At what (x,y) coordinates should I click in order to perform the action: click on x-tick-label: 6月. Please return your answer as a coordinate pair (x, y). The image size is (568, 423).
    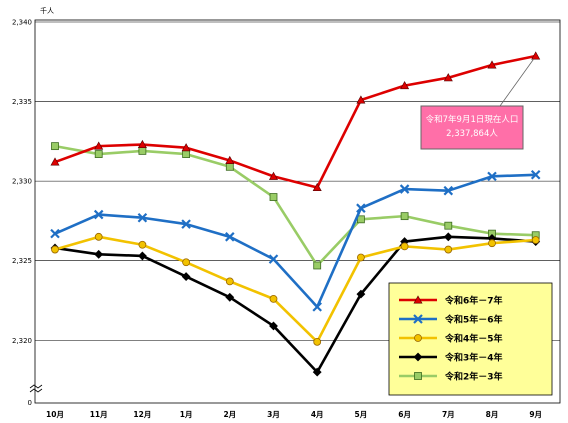
    Looking at the image, I should click on (404, 414).